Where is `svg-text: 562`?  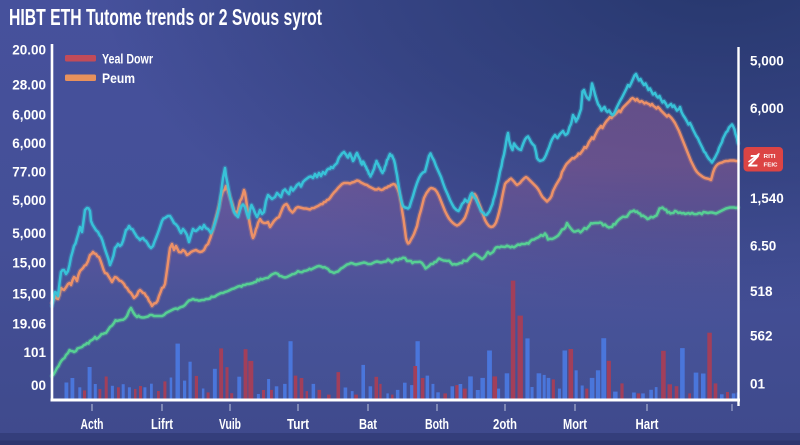
svg-text: 562 is located at coordinates (761, 336).